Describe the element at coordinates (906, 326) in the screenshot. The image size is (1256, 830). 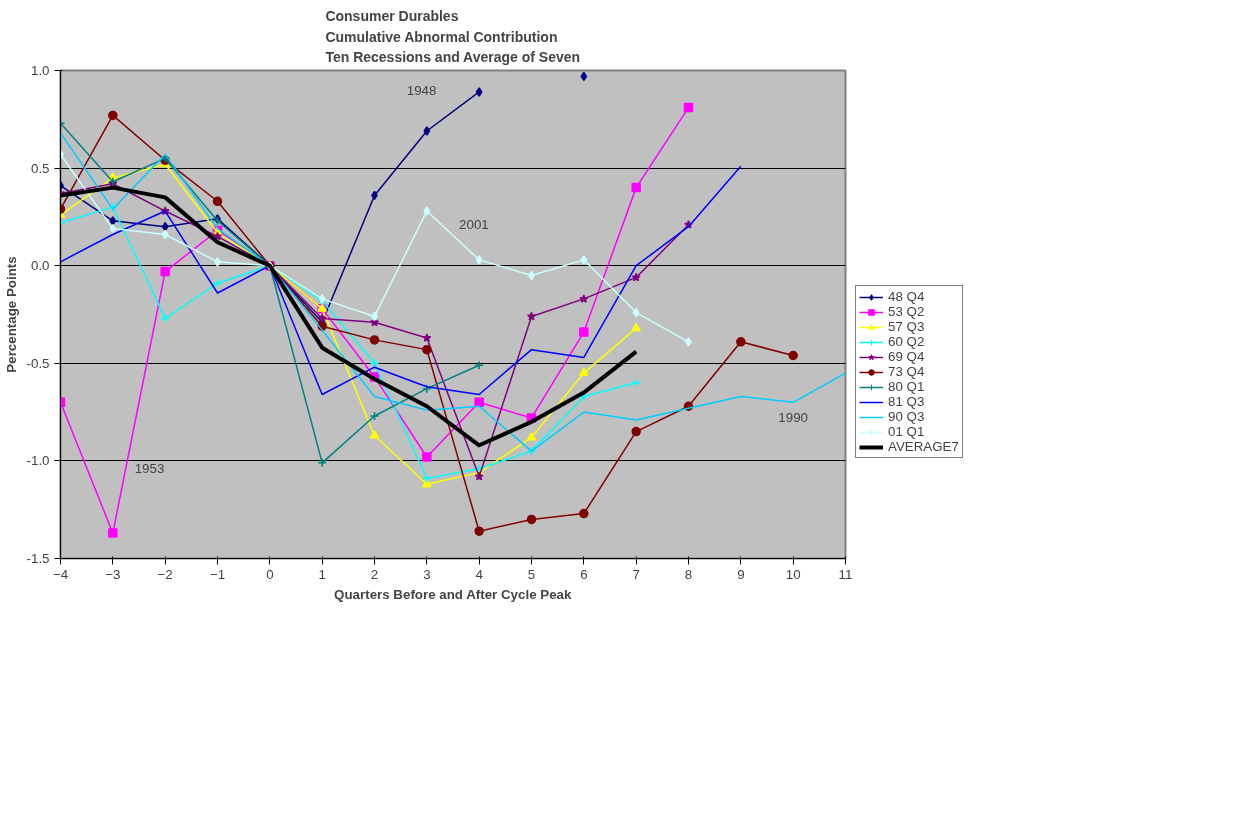
I see `legend-label: 57 Q3` at that location.